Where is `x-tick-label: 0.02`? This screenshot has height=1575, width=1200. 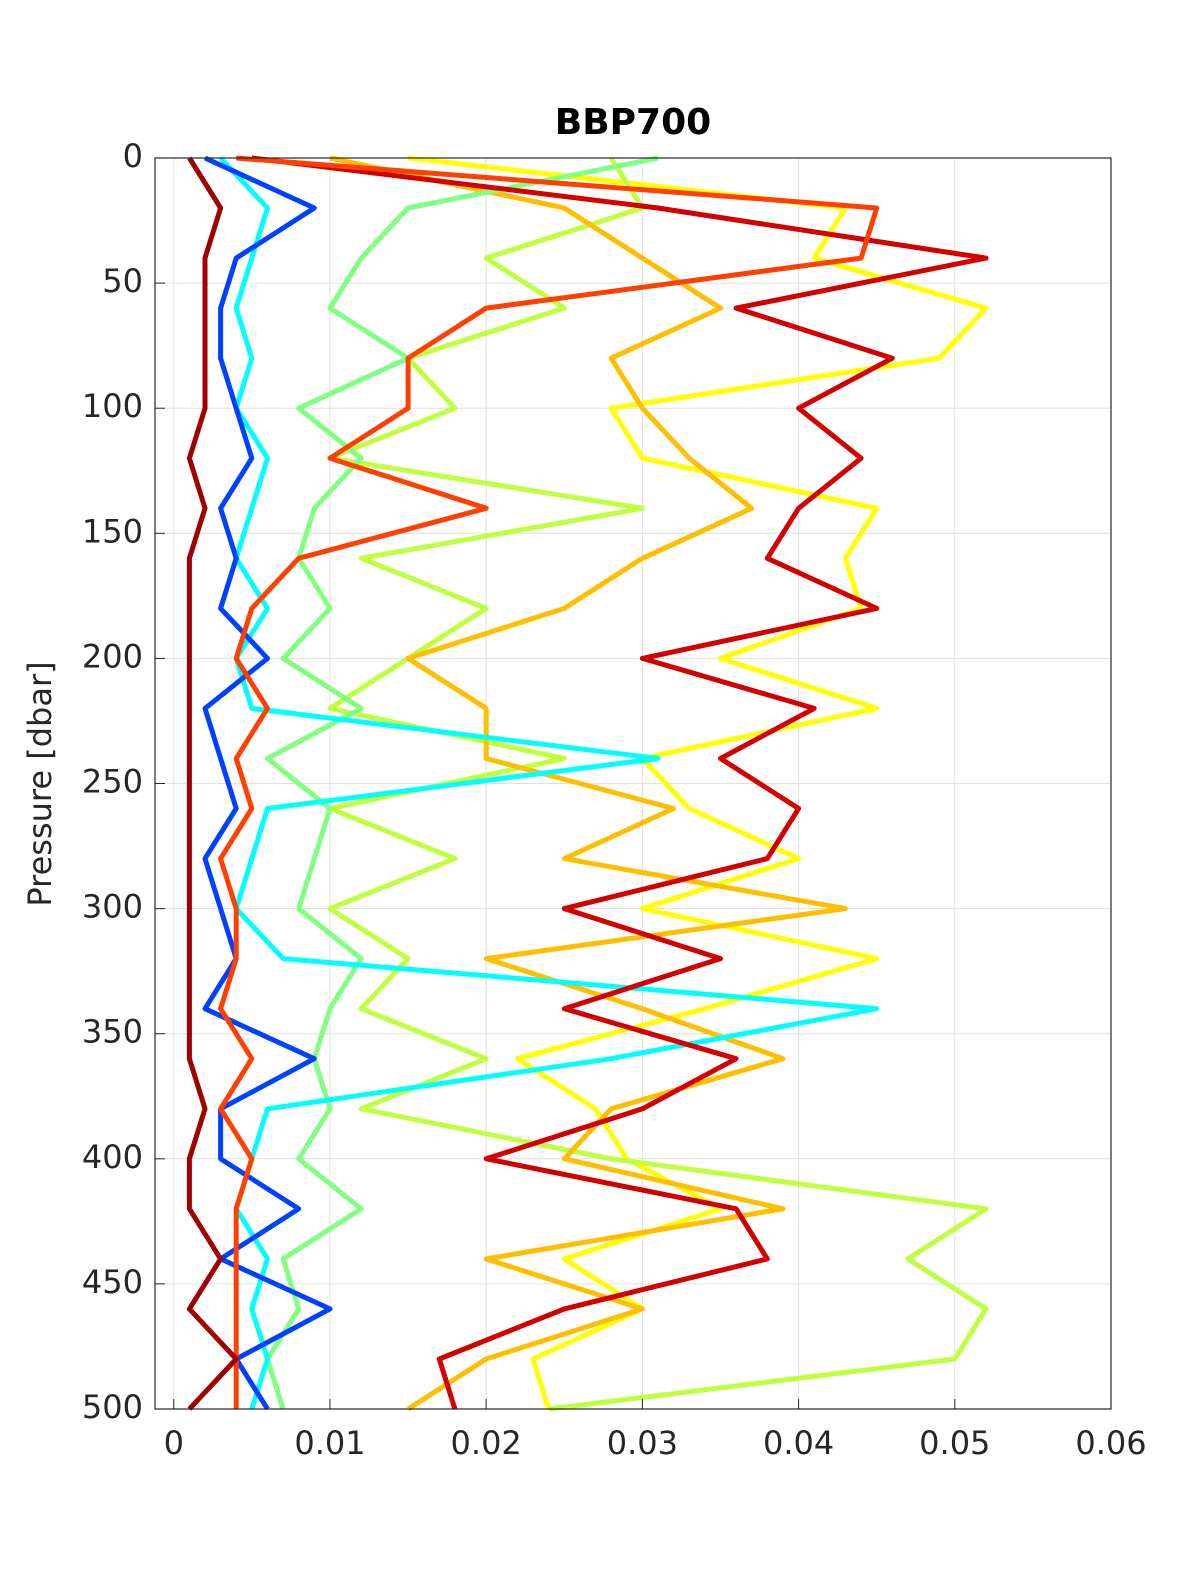
x-tick-label: 0.02 is located at coordinates (486, 1443).